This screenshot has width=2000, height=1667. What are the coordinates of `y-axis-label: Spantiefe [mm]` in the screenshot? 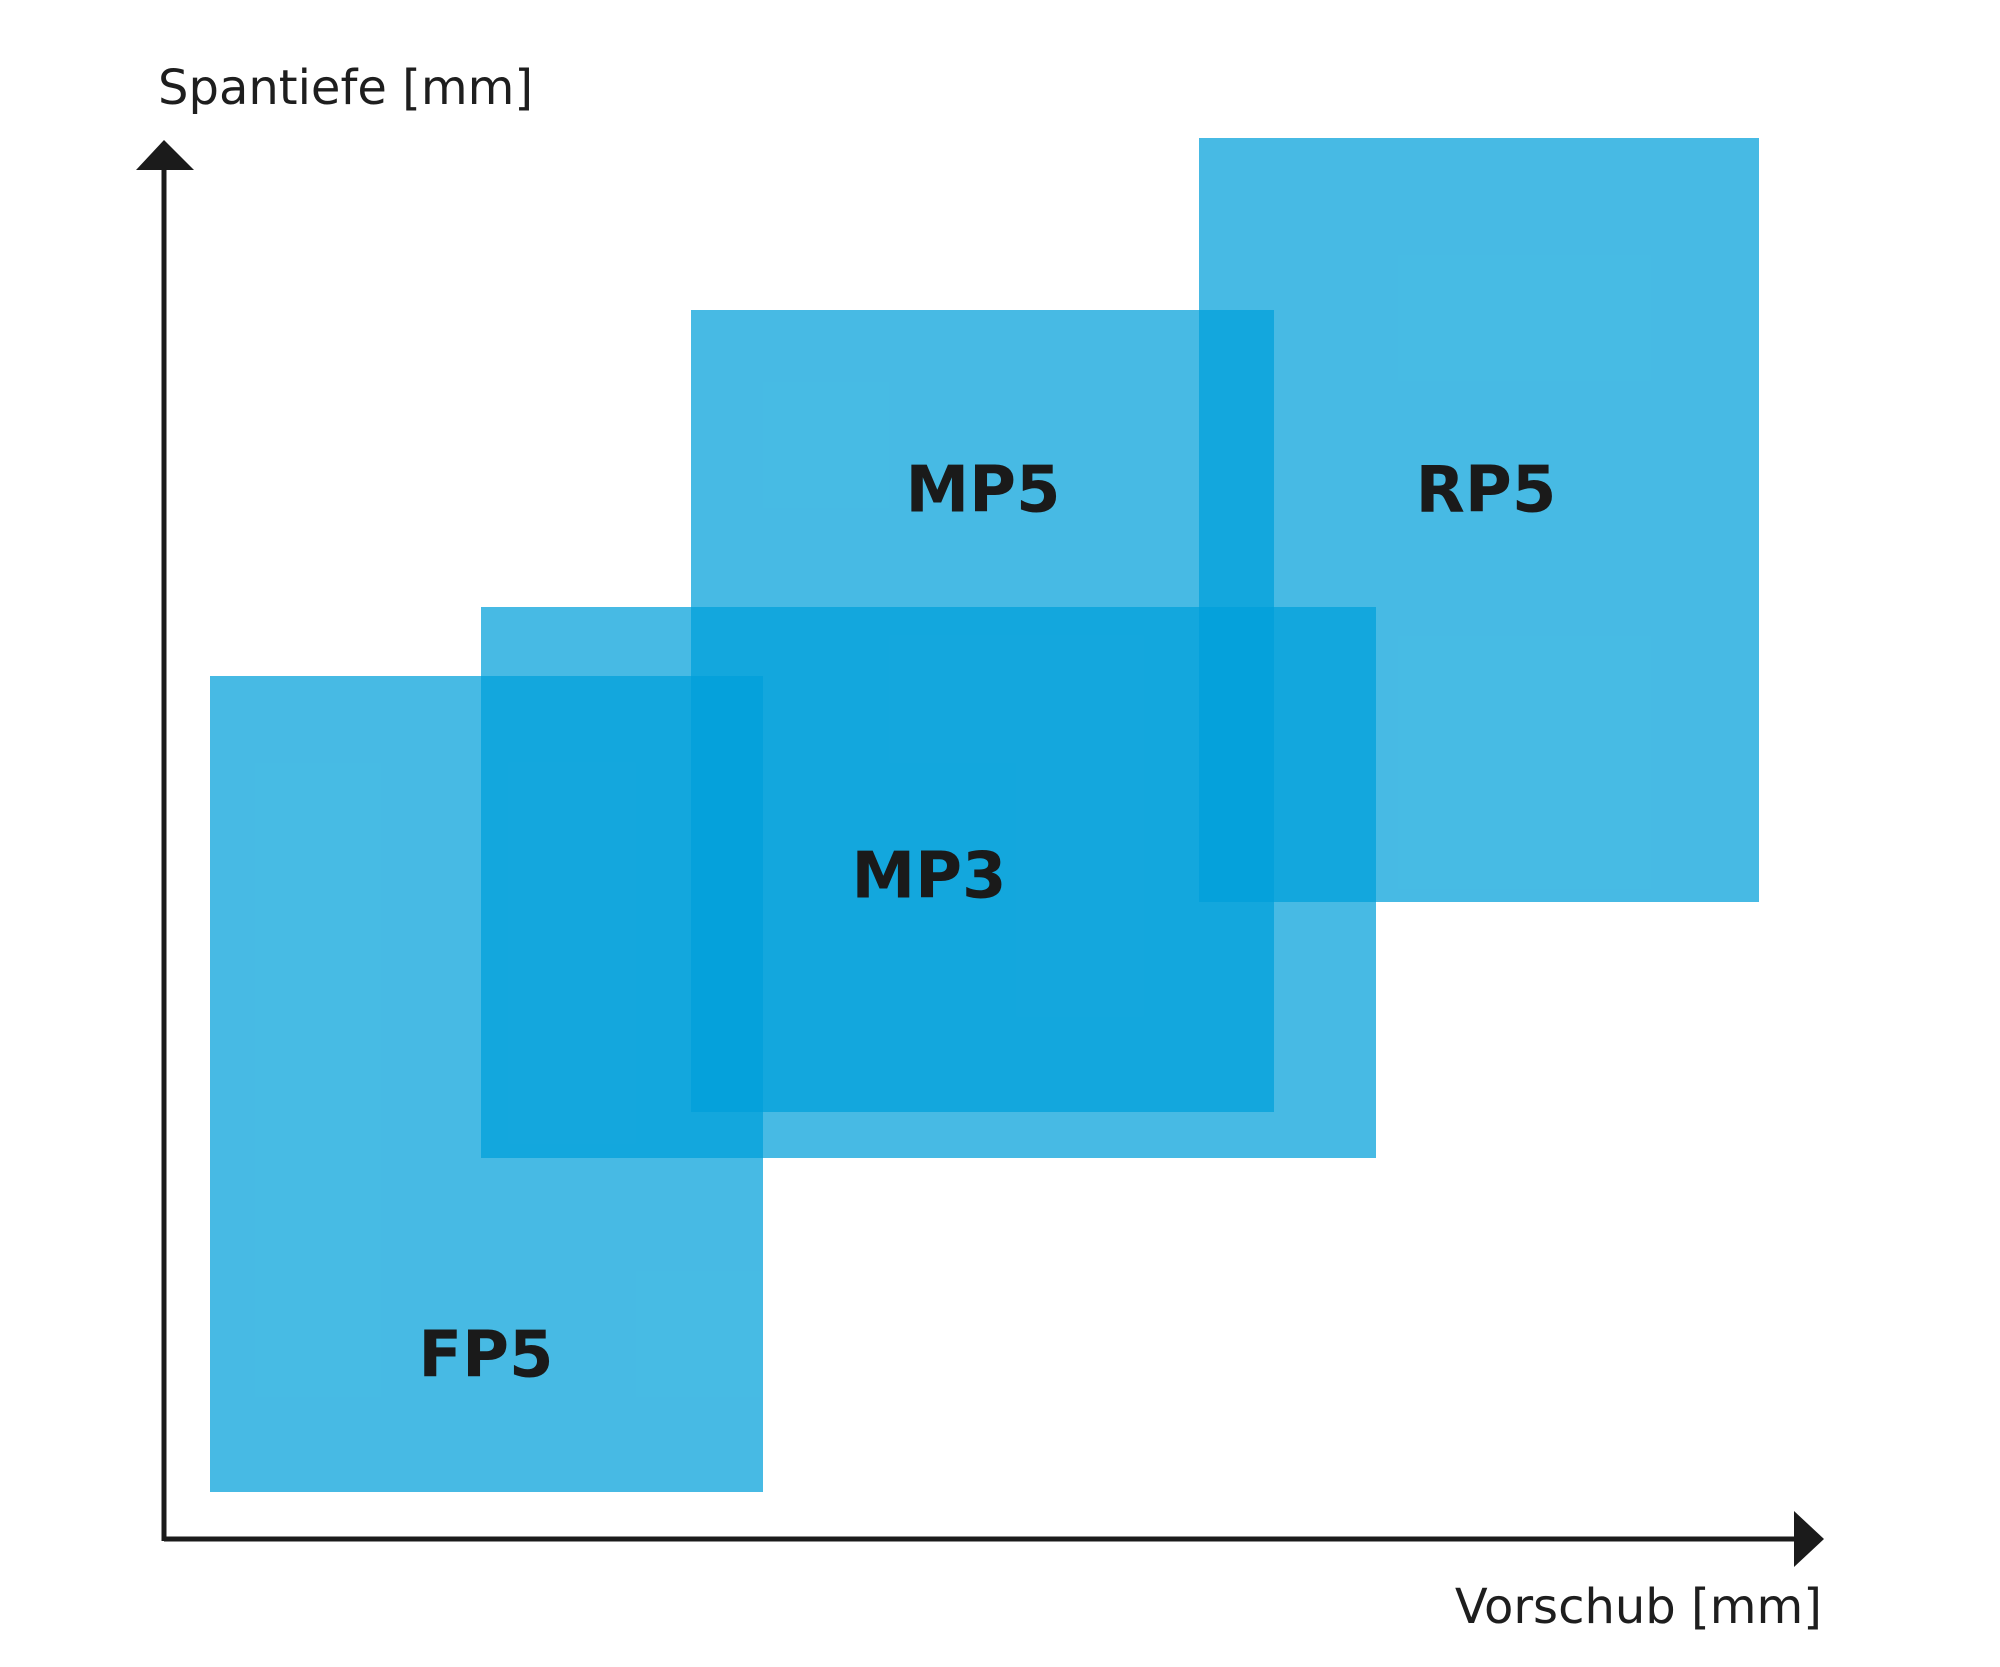 It's located at (345, 88).